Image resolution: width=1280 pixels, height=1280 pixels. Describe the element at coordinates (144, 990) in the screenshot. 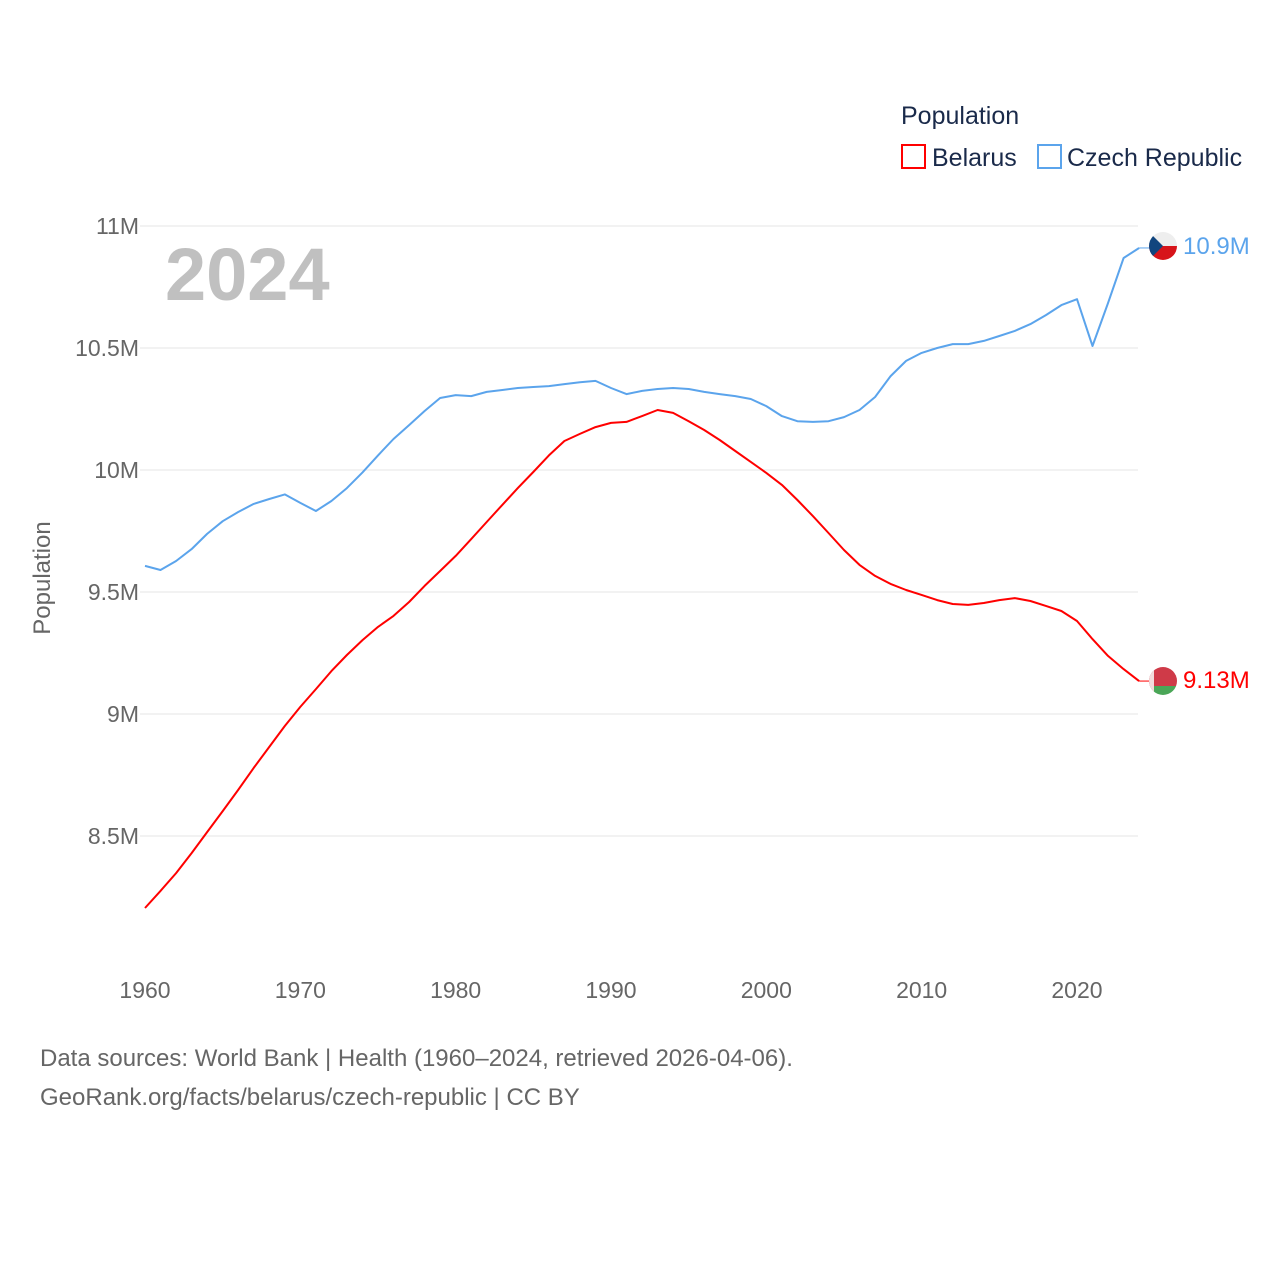

I see `x-tick-label: 1960` at that location.